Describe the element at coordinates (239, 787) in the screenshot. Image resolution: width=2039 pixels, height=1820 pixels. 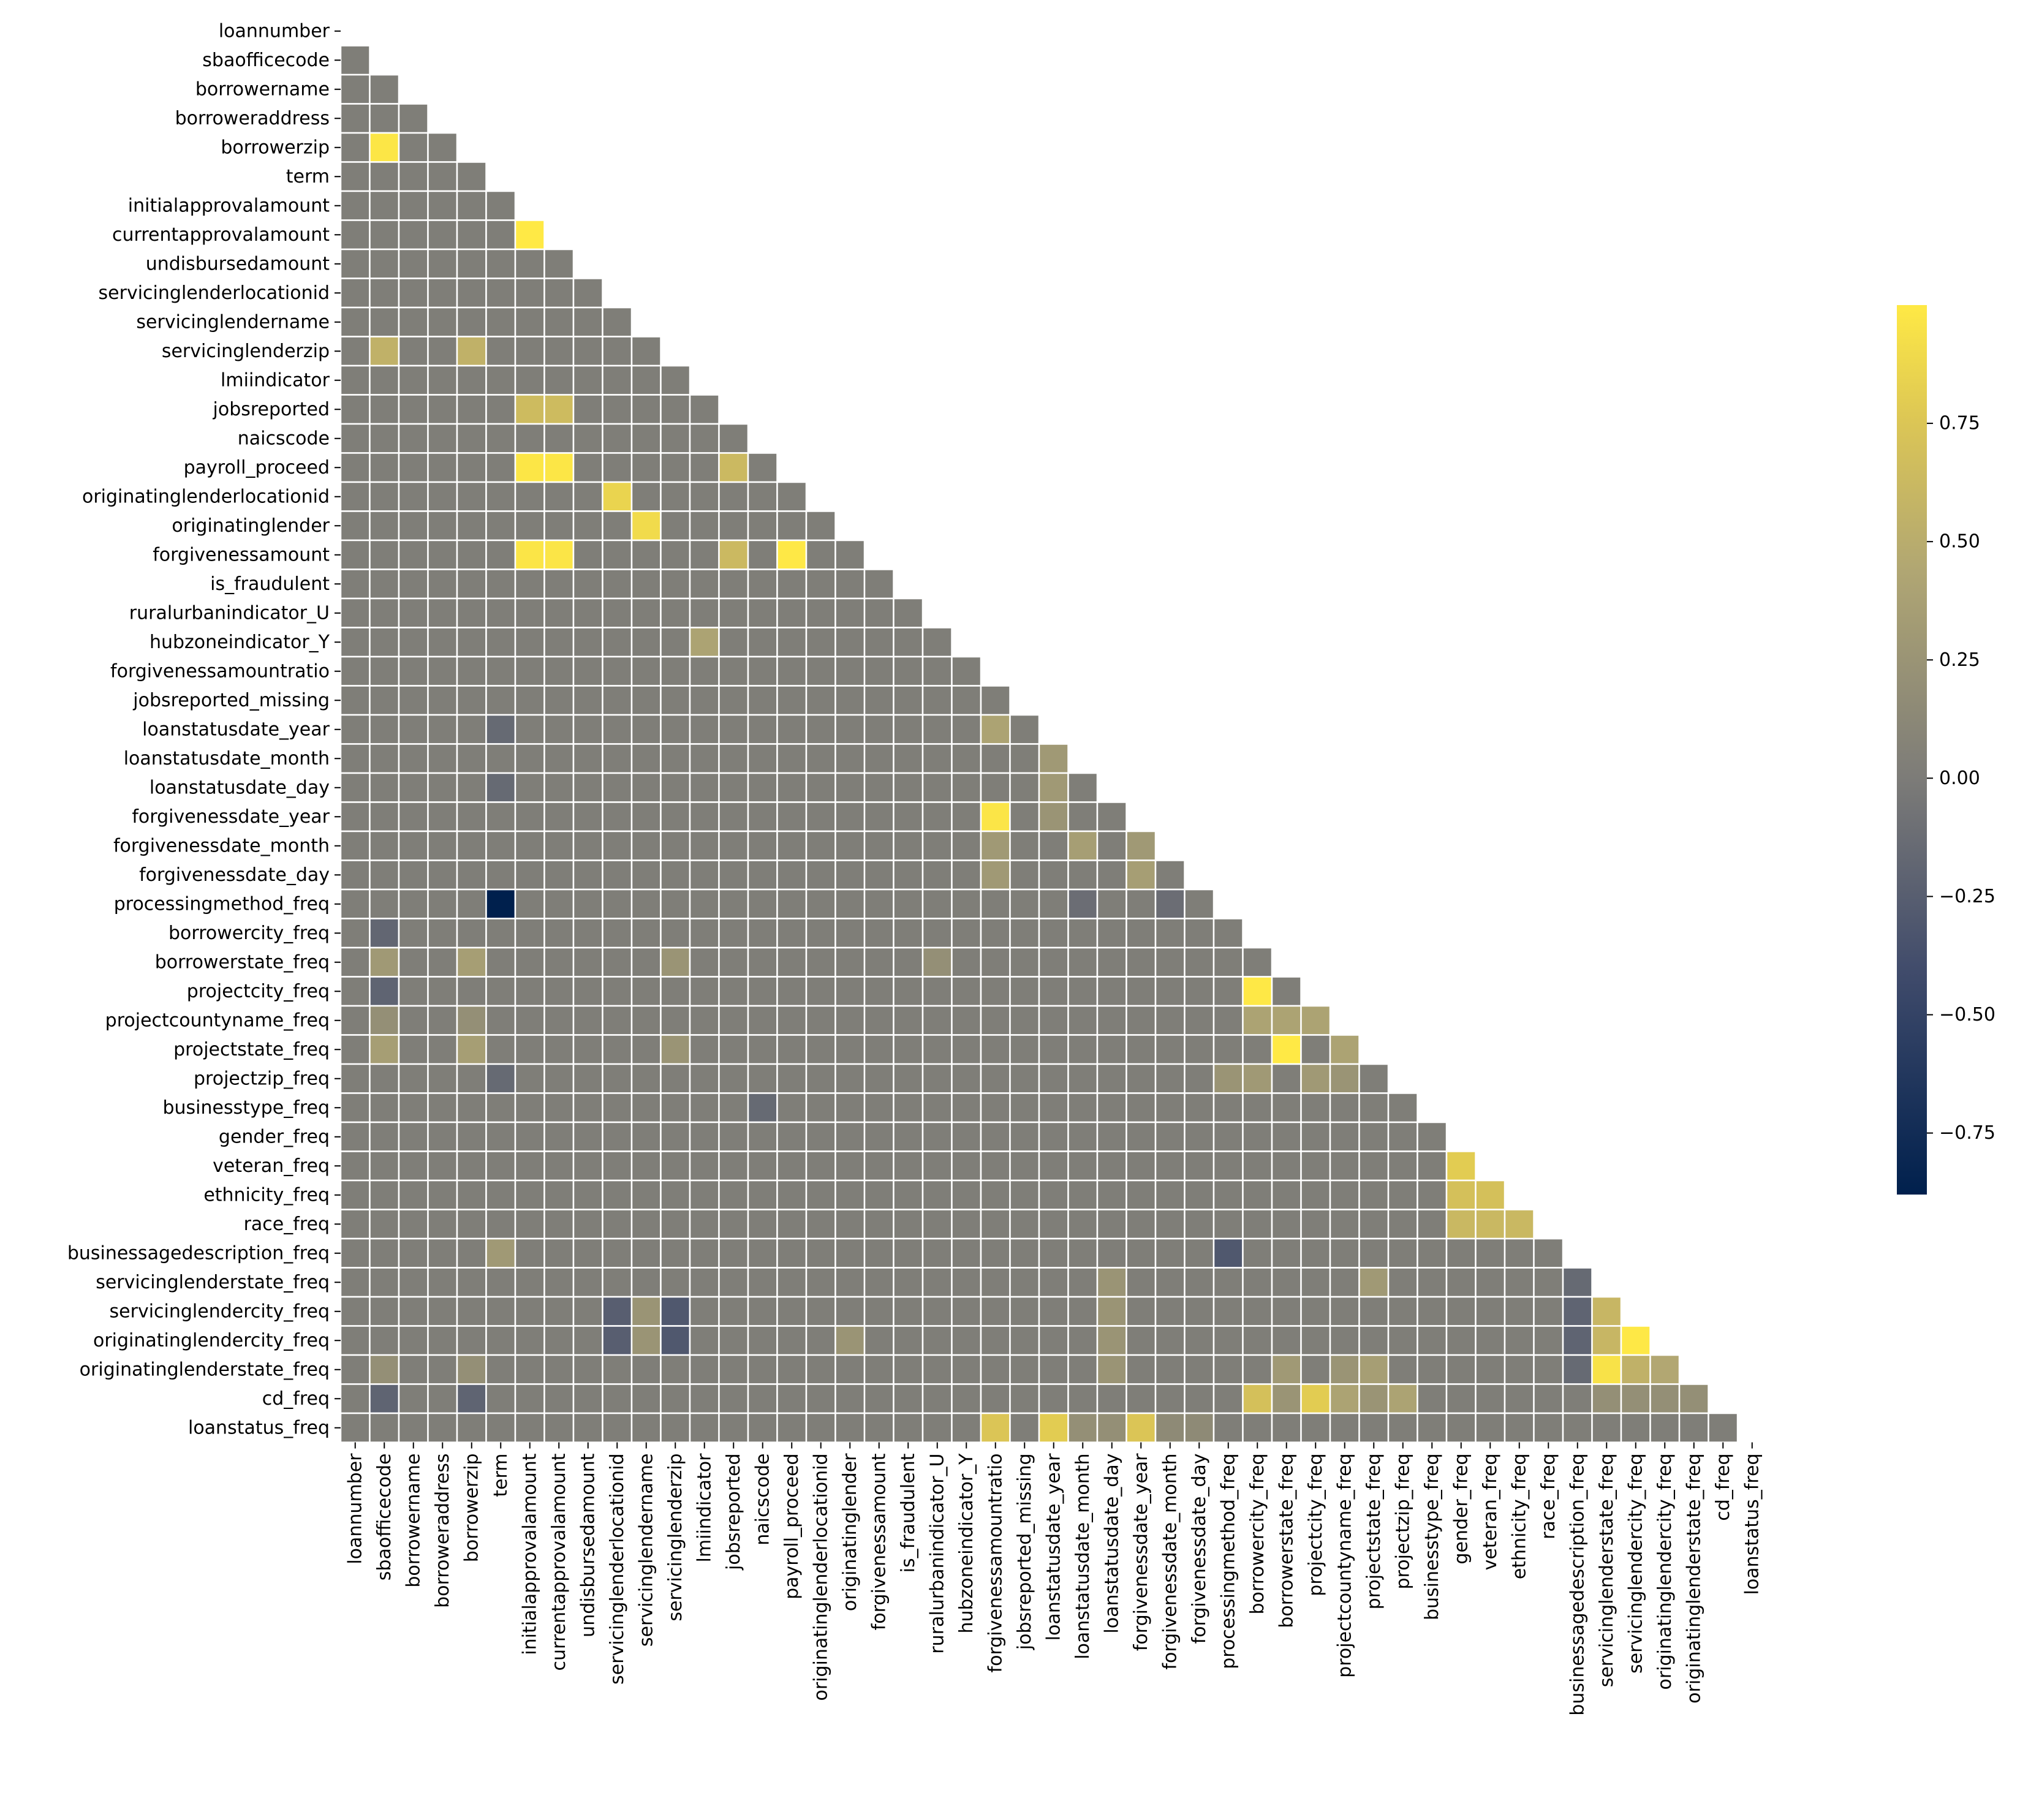
I see `y-tick-label: loanstatusdate_day` at that location.